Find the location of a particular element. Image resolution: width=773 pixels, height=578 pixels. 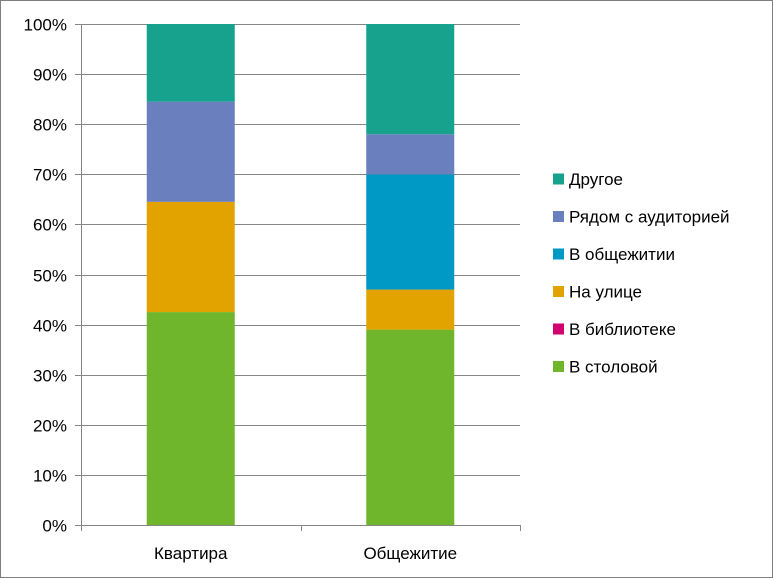

legend-swatch-на-улице is located at coordinates (558, 291).